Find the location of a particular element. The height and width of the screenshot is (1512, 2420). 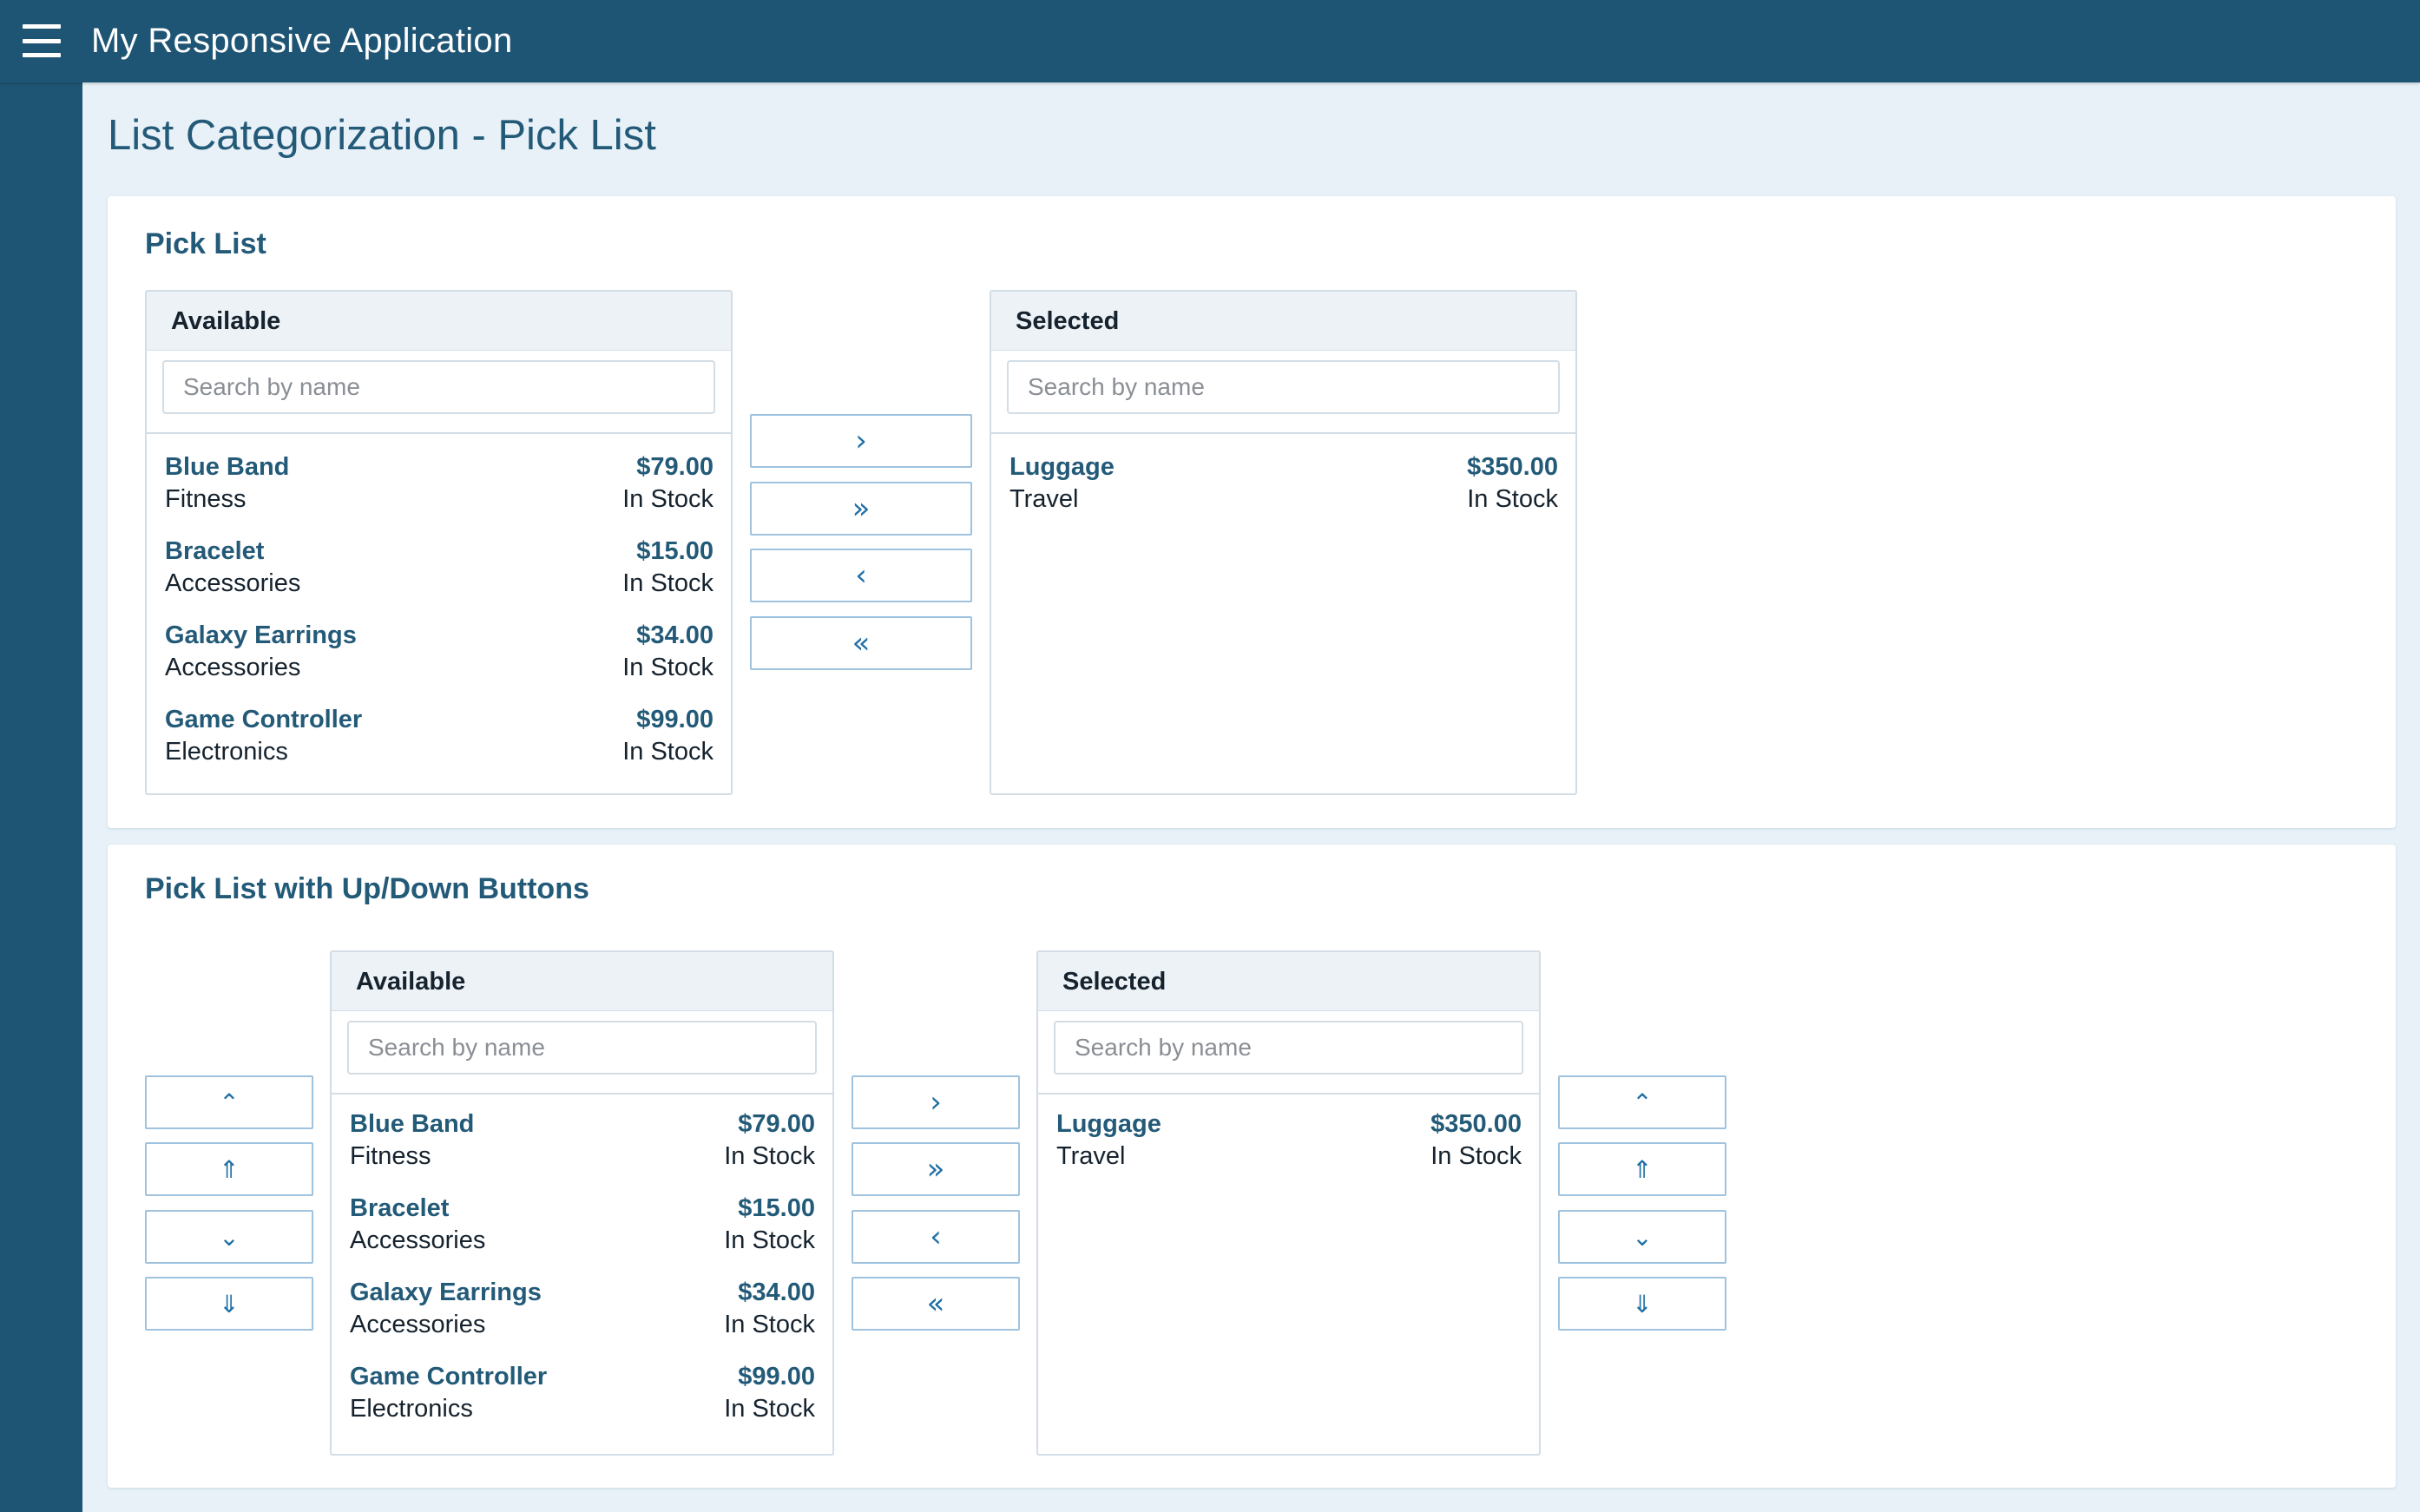

app-title: My Responsive Application is located at coordinates (302, 41).